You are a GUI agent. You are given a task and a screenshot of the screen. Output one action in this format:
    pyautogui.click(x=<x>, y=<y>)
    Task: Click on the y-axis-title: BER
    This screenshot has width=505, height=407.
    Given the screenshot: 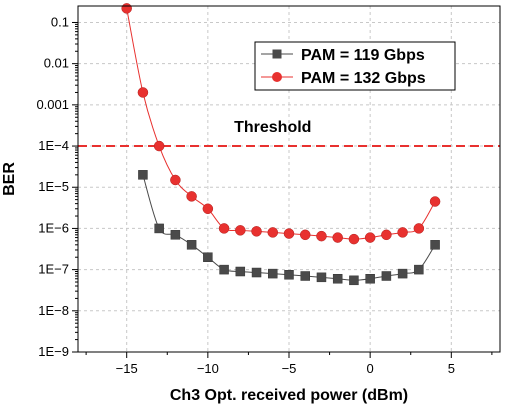 What is the action you would take?
    pyautogui.click(x=9, y=179)
    